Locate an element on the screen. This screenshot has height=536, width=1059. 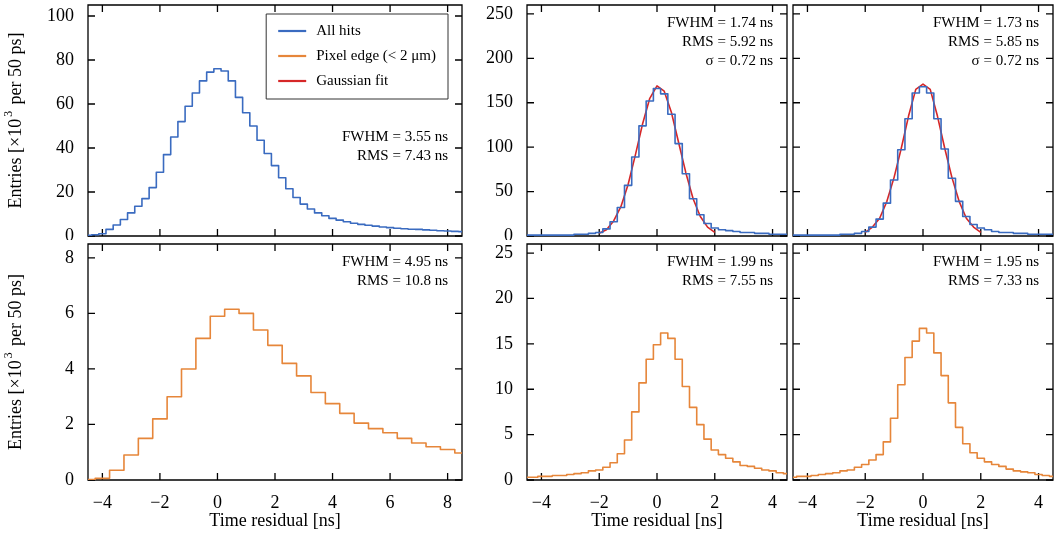
annotation: RMS = 7.55 ns is located at coordinates (728, 279).